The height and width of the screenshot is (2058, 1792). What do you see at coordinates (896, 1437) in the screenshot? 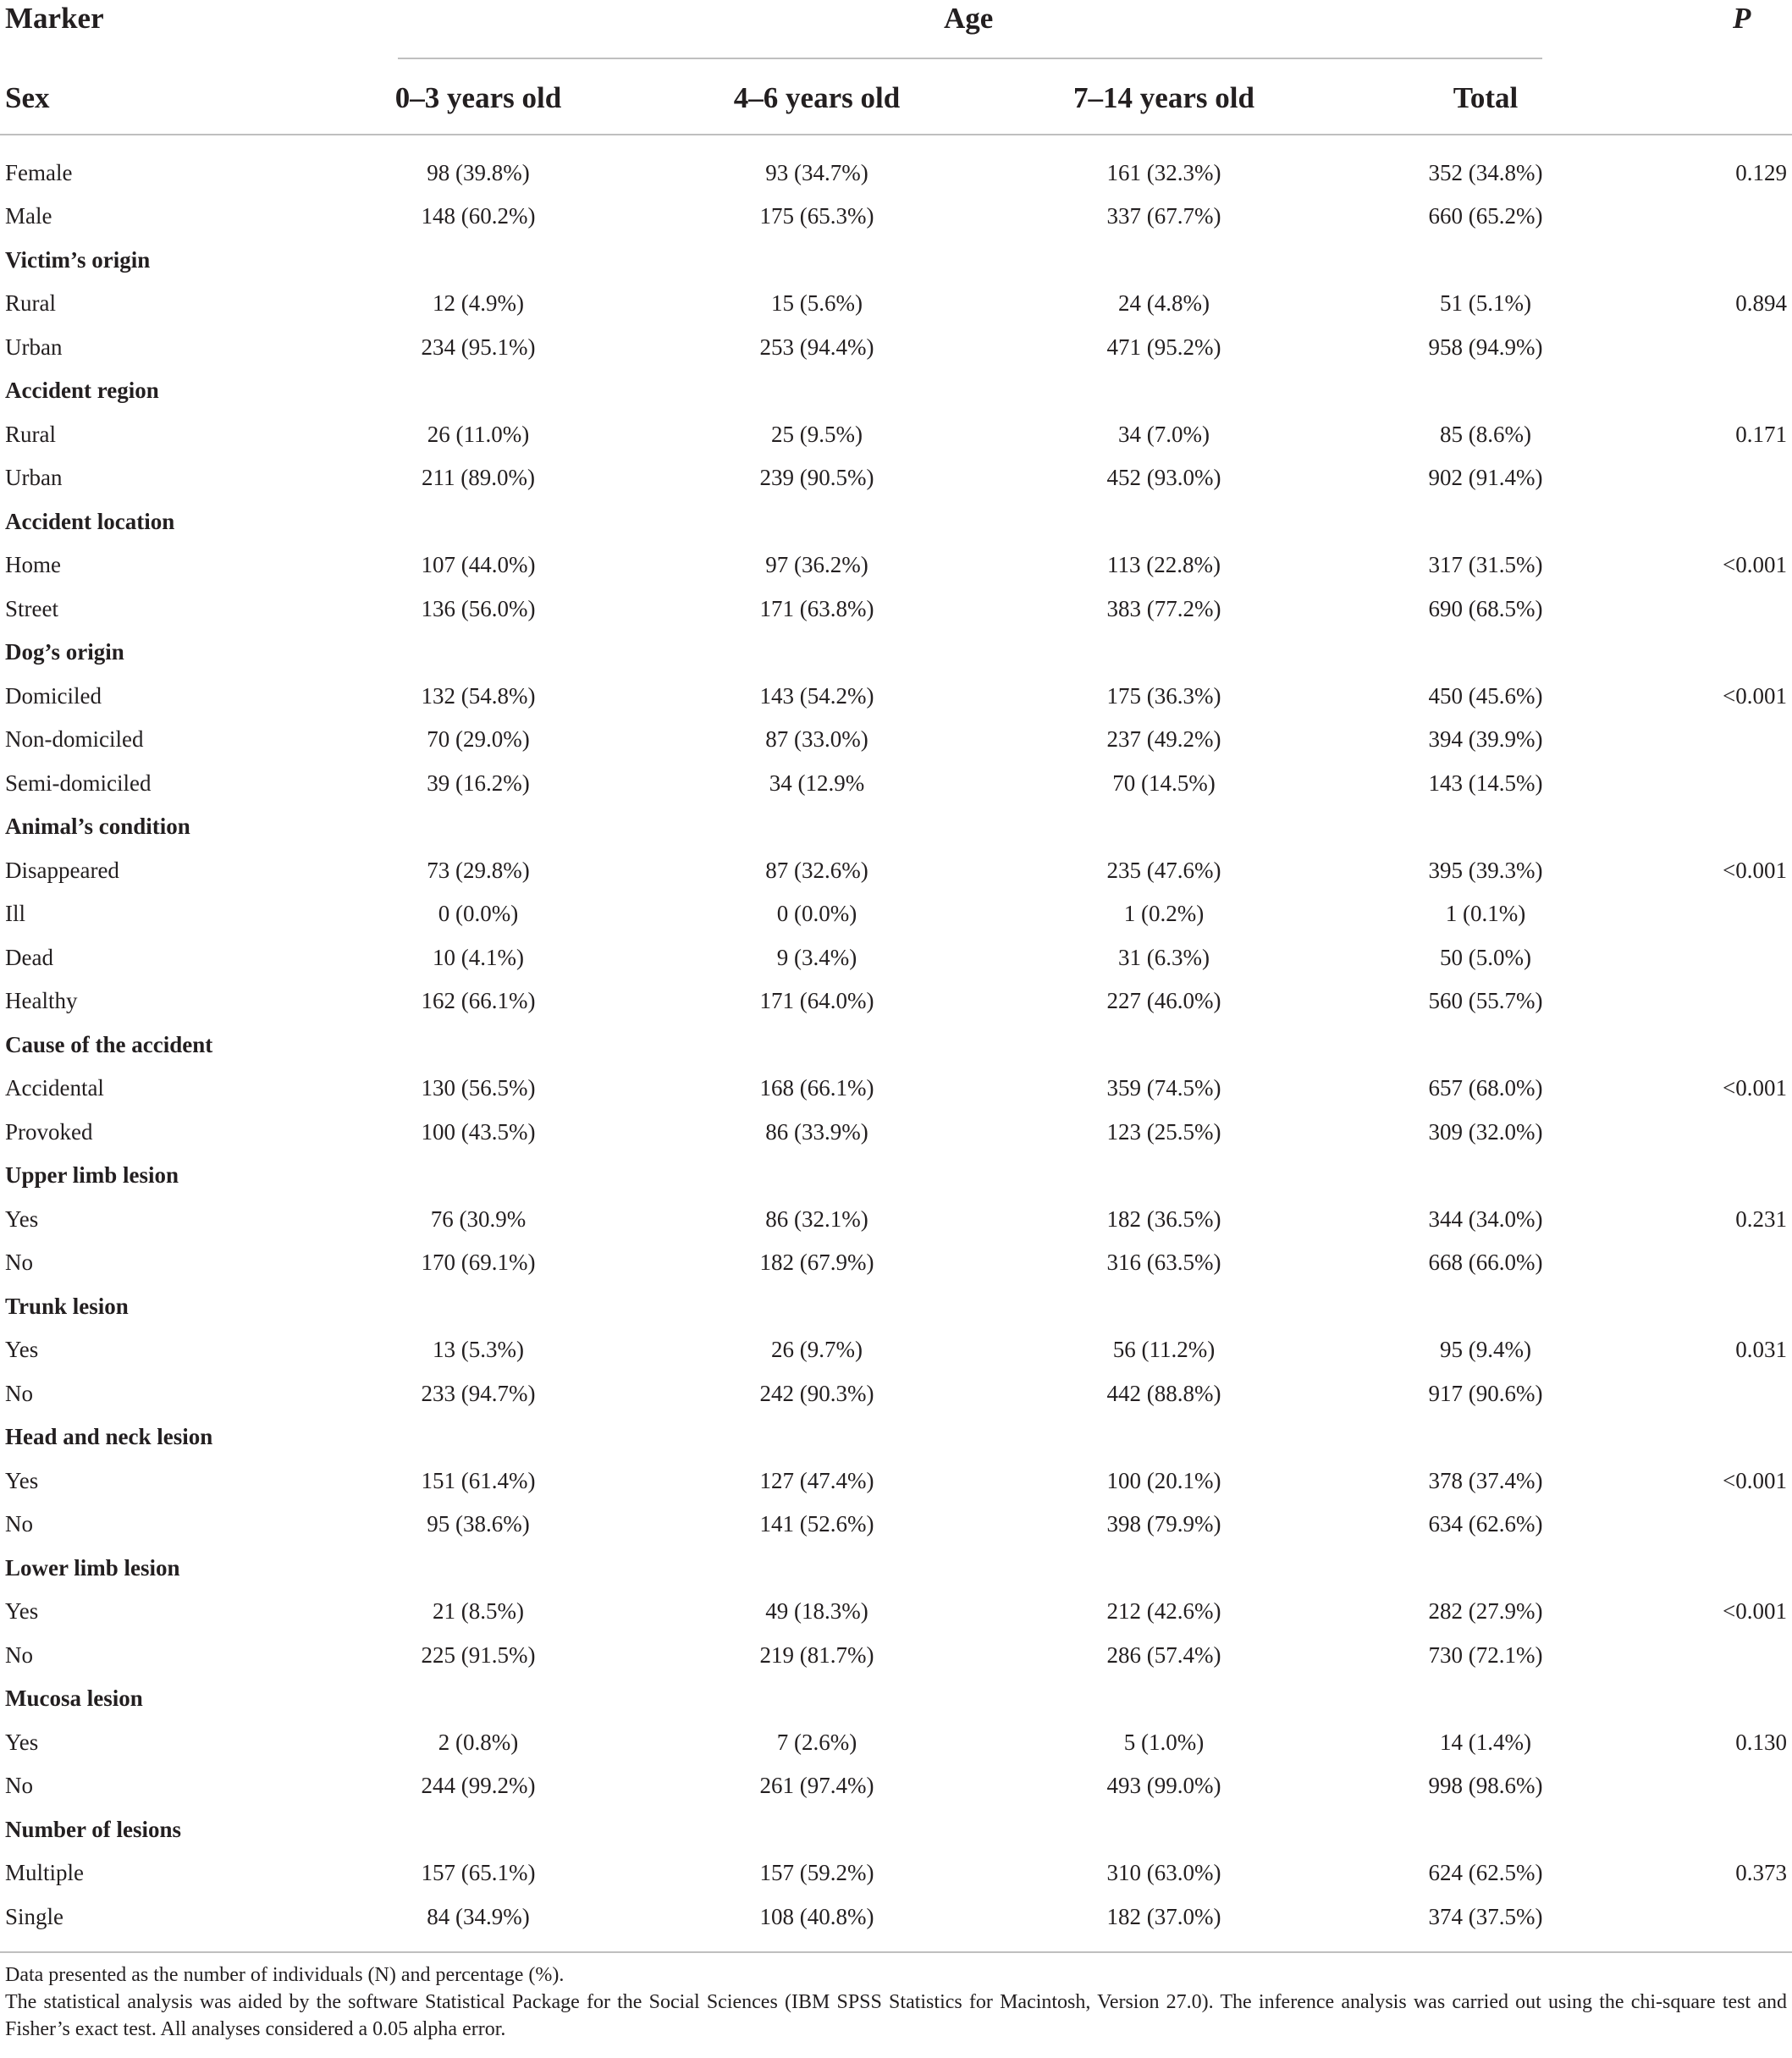
I see `group-header-row: Head and neck lesion` at bounding box center [896, 1437].